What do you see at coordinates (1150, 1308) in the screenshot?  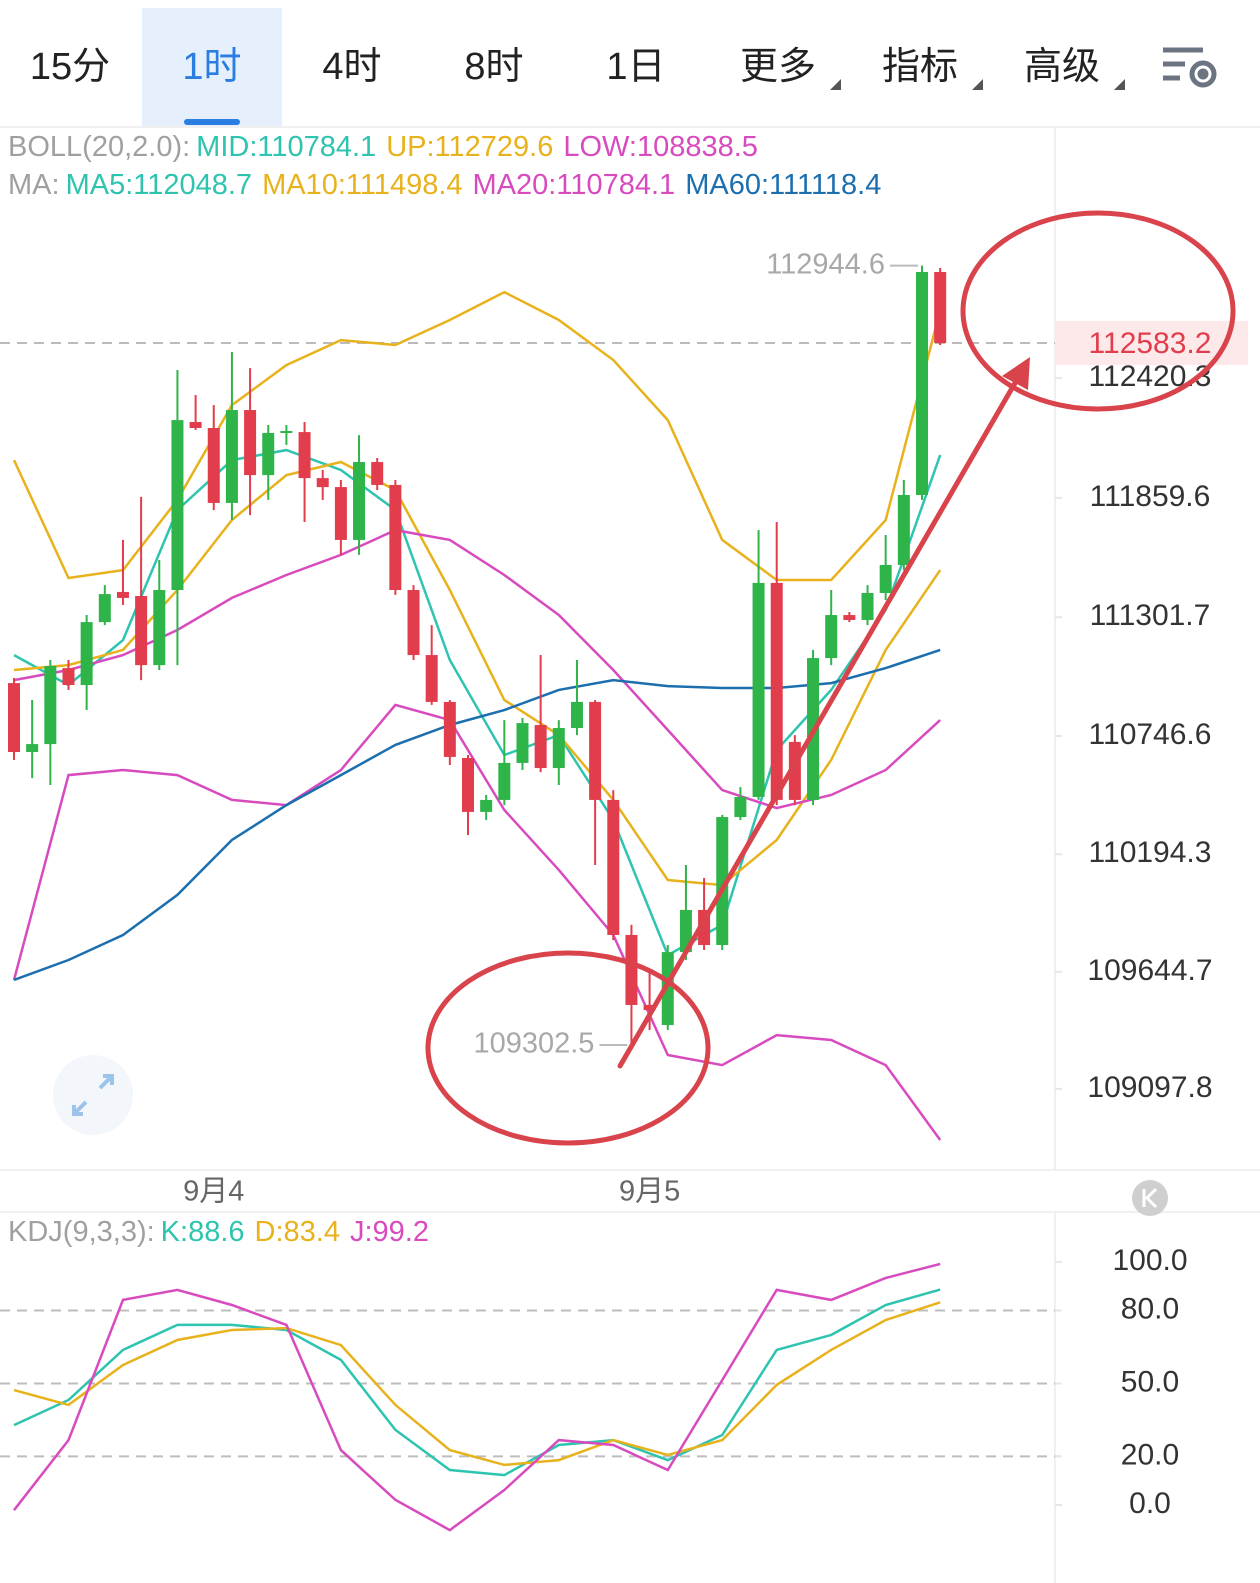 I see `y-tick-label: 80.0` at bounding box center [1150, 1308].